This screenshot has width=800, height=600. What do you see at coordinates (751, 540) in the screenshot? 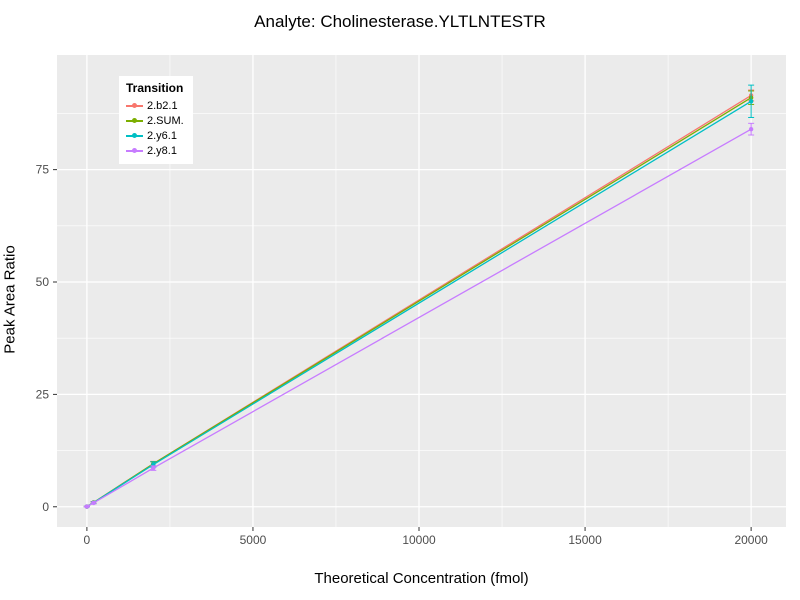
I see `x-tick-label: 20000` at bounding box center [751, 540].